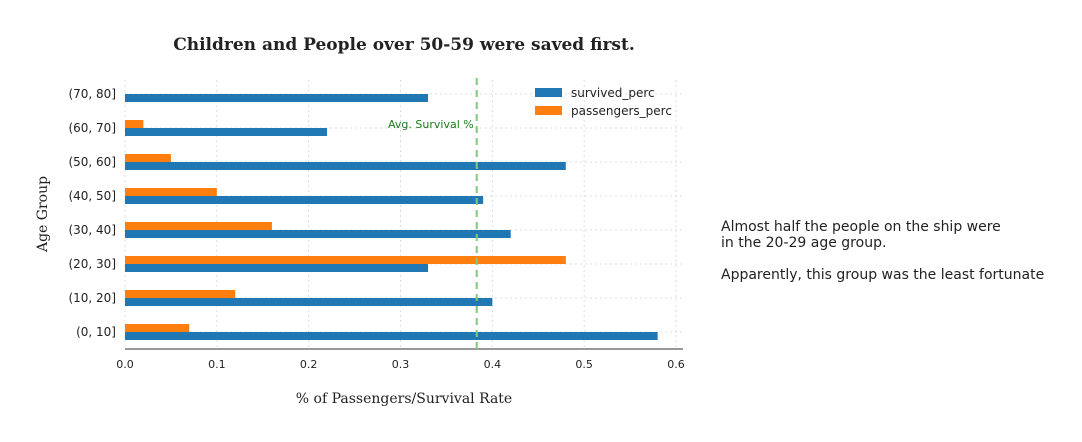 The image size is (1082, 442). Describe the element at coordinates (548, 110) in the screenshot. I see `legend-swatch-passengers_perc` at that location.